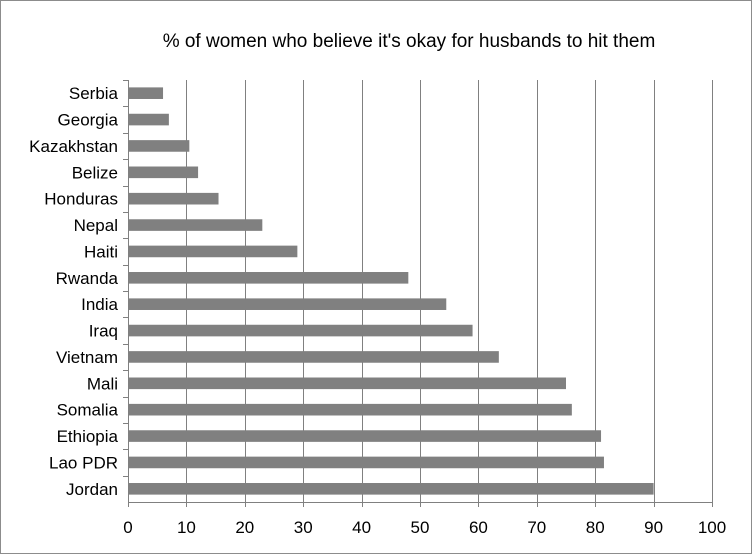 The height and width of the screenshot is (554, 752). Describe the element at coordinates (595, 527) in the screenshot. I see `x-tick-label: 80` at that location.